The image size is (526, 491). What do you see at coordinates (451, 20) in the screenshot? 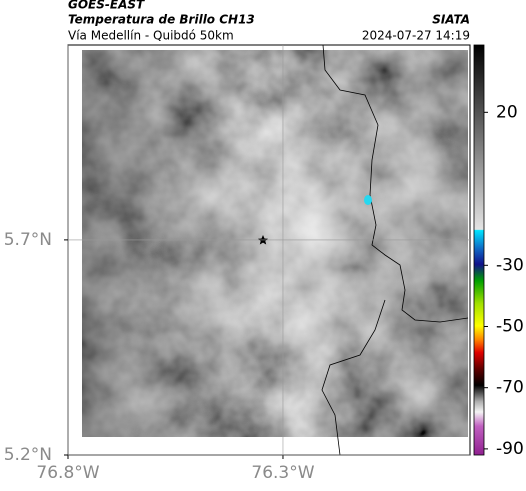
I see `source: SIATA` at bounding box center [451, 20].